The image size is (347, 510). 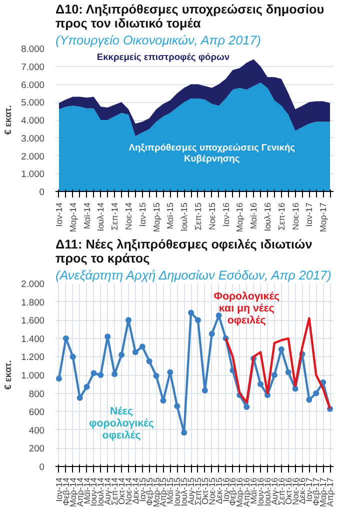 What do you see at coordinates (247, 308) in the screenshot?
I see `series-label: Φορολογικές και μη νέες οφειλές` at bounding box center [247, 308].